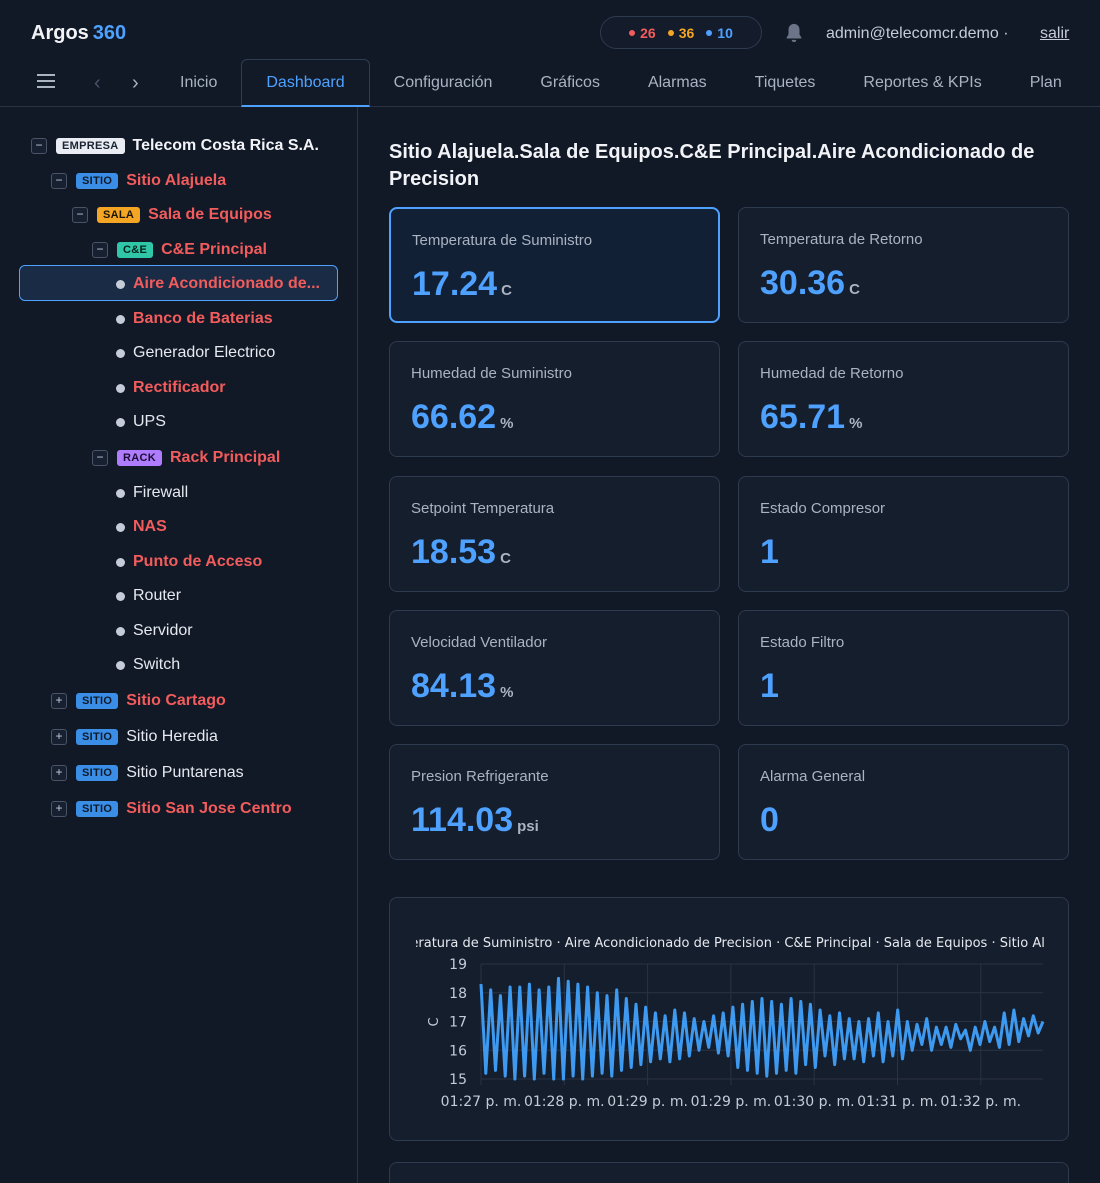 This screenshot has width=1100, height=1183. I want to click on tab-configuracion: Configuración, so click(443, 82).